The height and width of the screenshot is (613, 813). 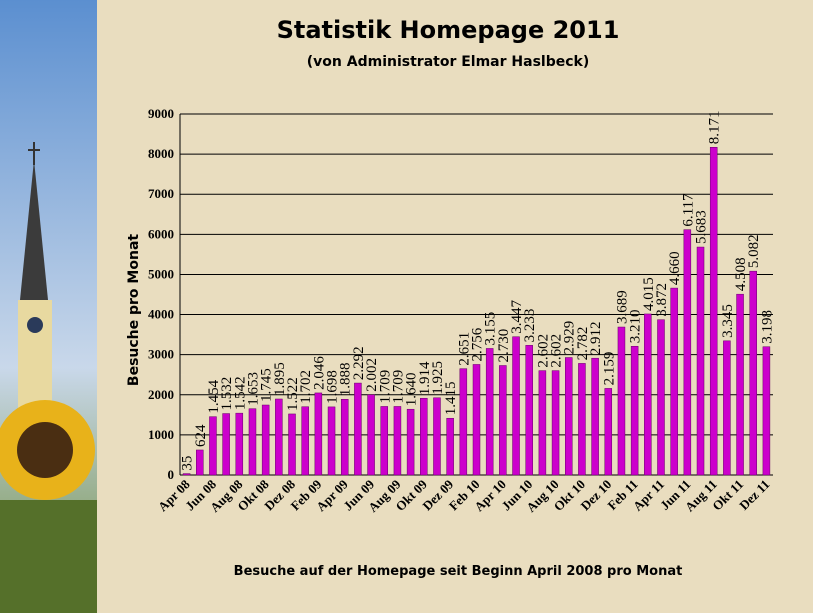 What do you see at coordinates (530, 326) in the screenshot?
I see `value-label: 3.233` at bounding box center [530, 326].